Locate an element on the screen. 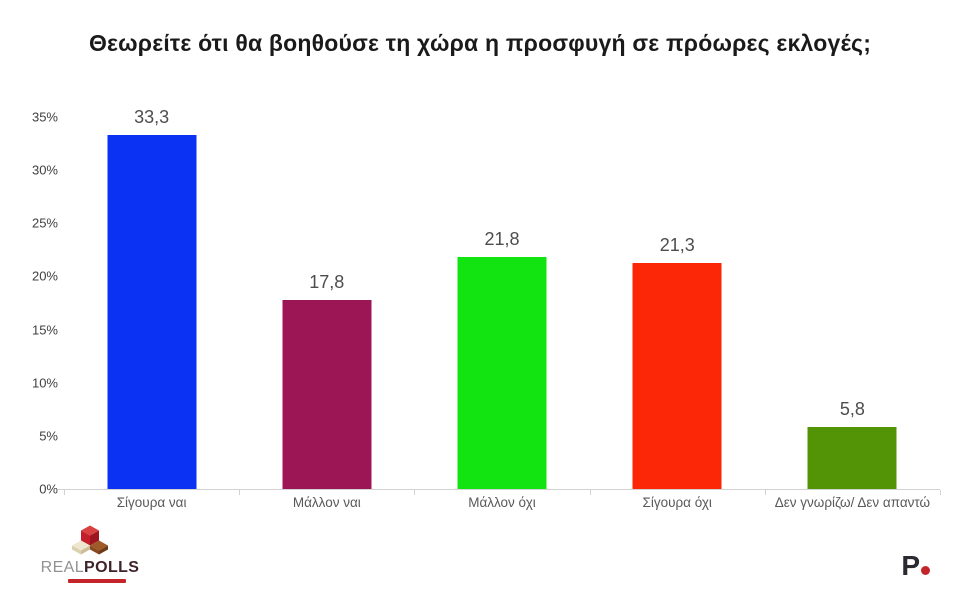 Image resolution: width=960 pixels, height=604 pixels. y-axis: 35% 30% 25% 20% 15% 10% 5% 0% is located at coordinates (29, 303).